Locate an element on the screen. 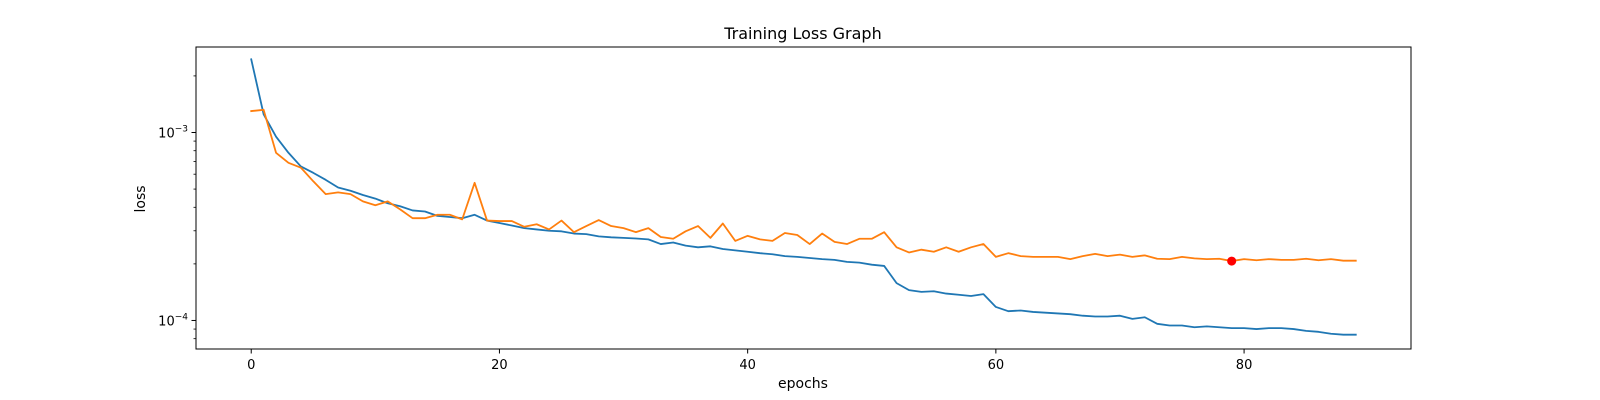  chart-title: Training Loss Graph is located at coordinates (802, 33).